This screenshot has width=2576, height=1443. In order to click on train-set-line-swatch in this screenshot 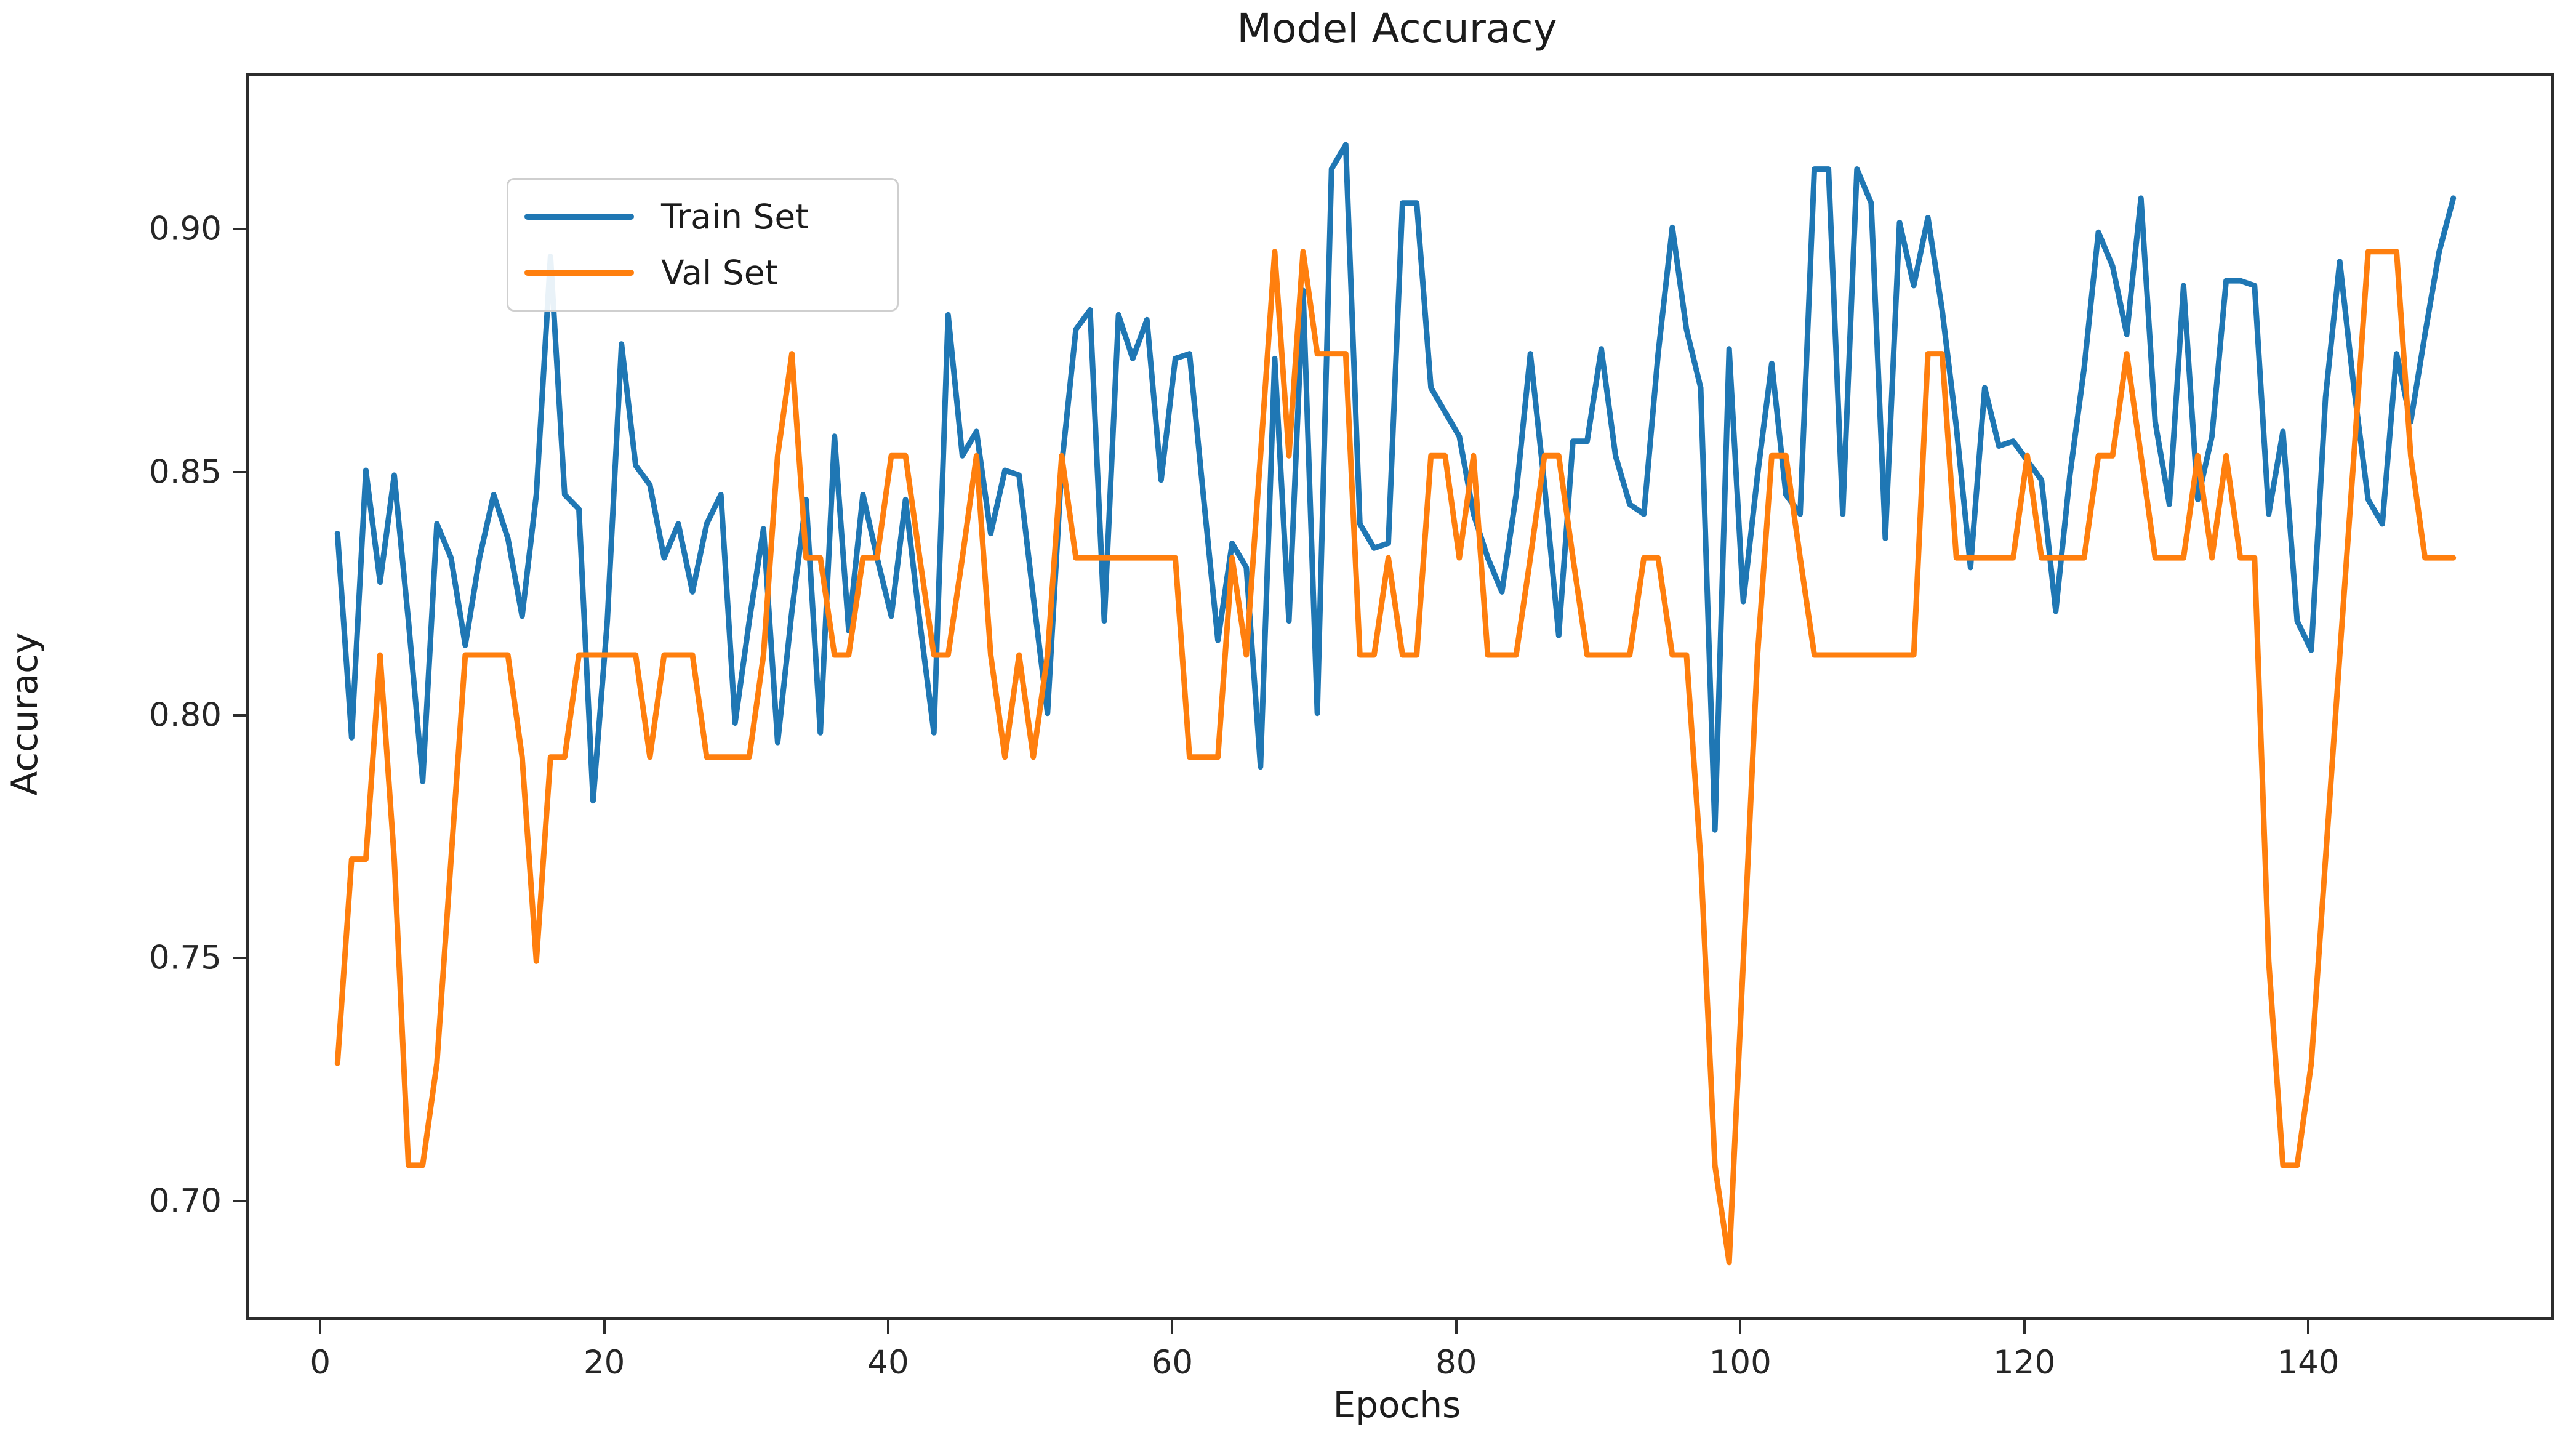, I will do `click(579, 216)`.